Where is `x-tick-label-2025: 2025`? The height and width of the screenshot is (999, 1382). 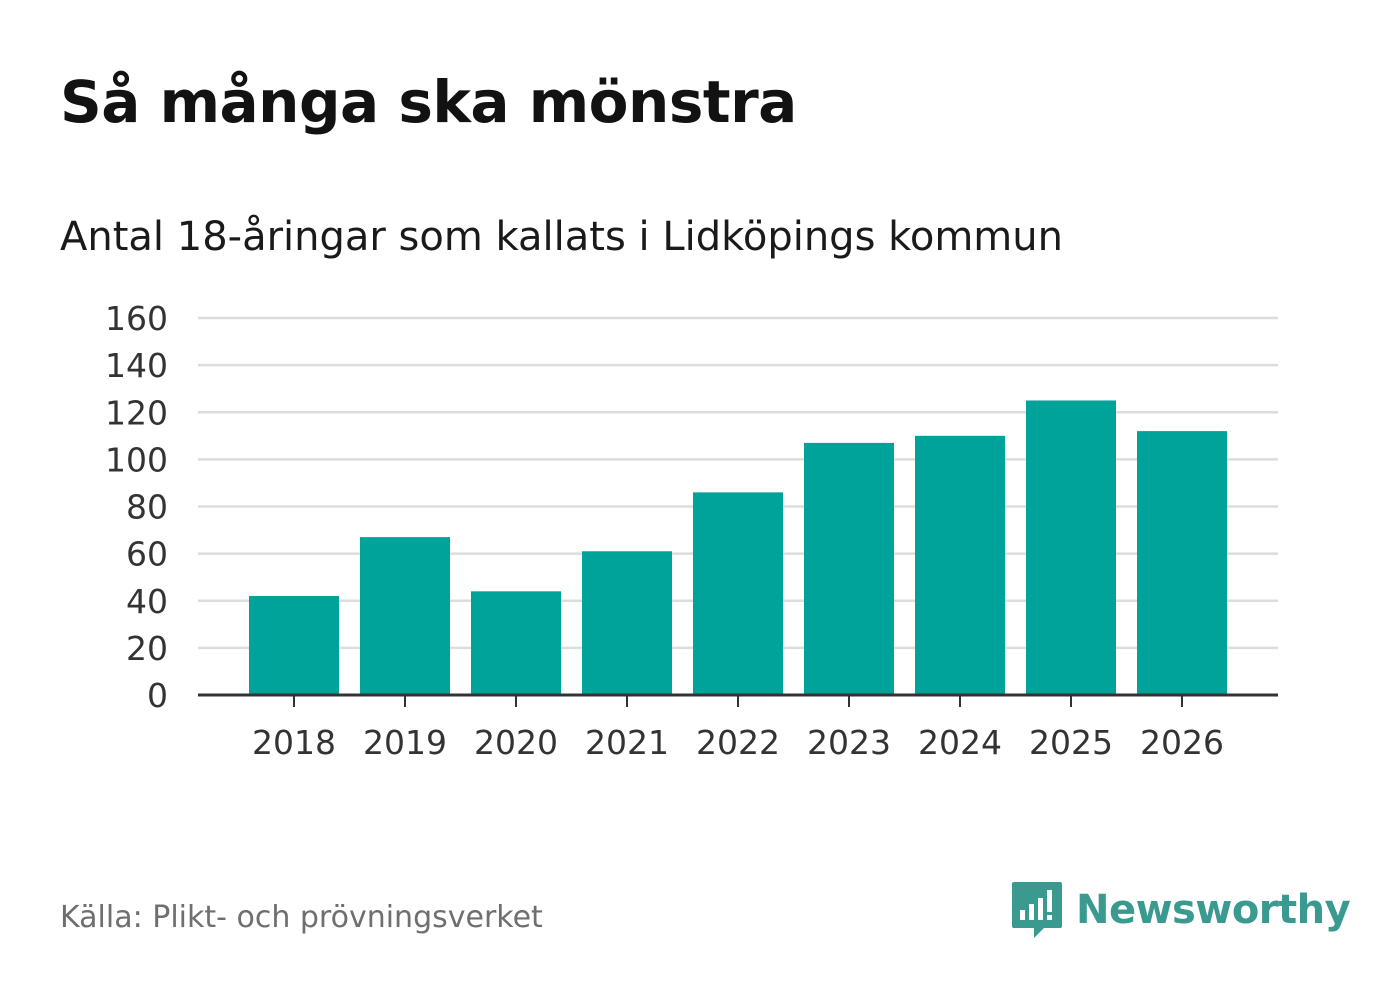 x-tick-label-2025: 2025 is located at coordinates (1071, 742).